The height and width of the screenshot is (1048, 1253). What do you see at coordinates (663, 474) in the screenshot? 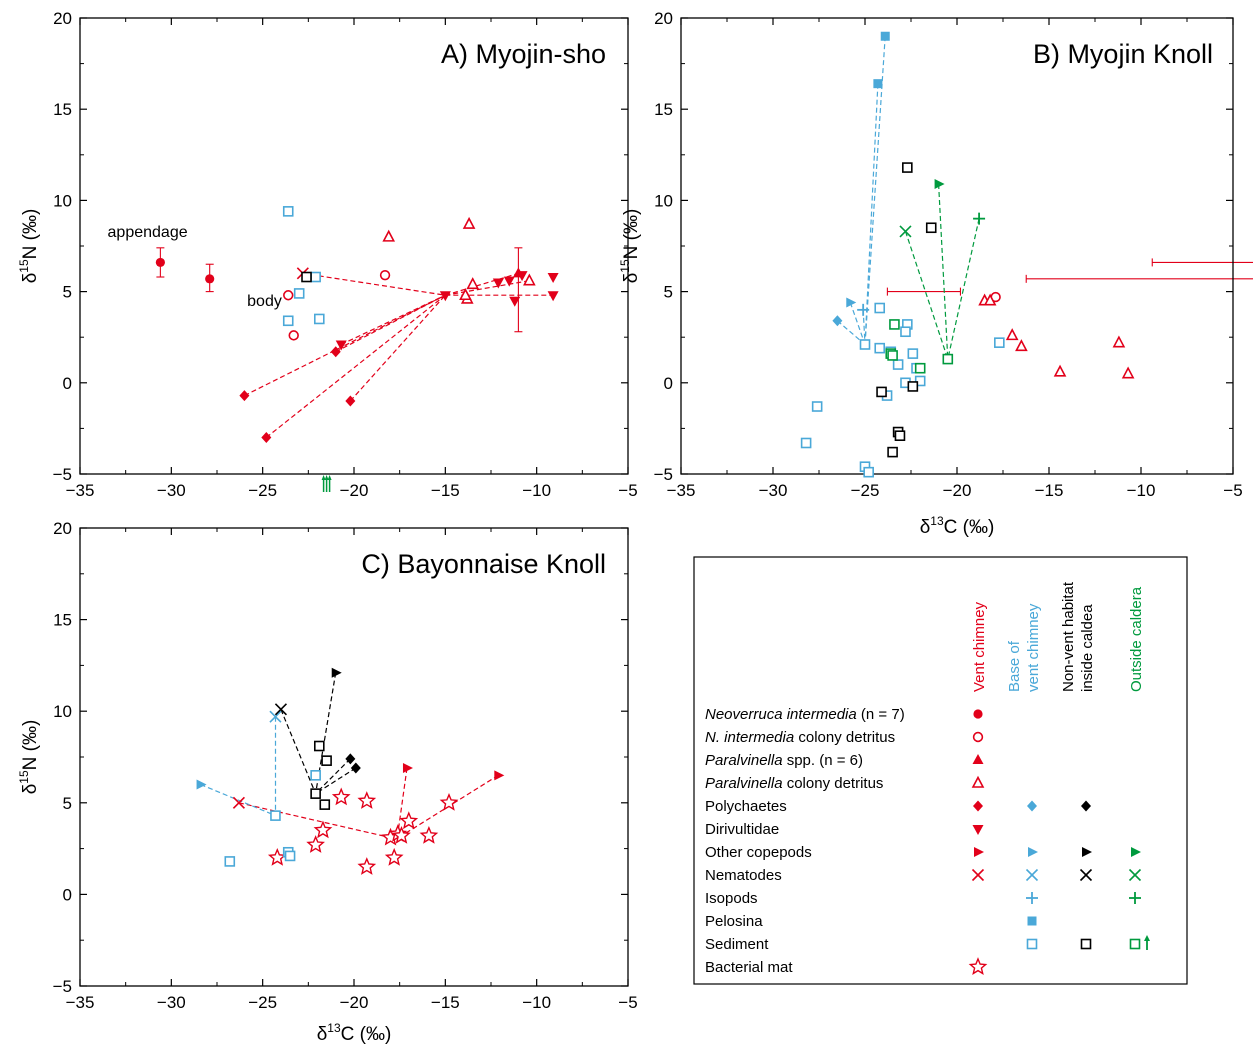
I see `y-tick-label: −5` at bounding box center [663, 474].